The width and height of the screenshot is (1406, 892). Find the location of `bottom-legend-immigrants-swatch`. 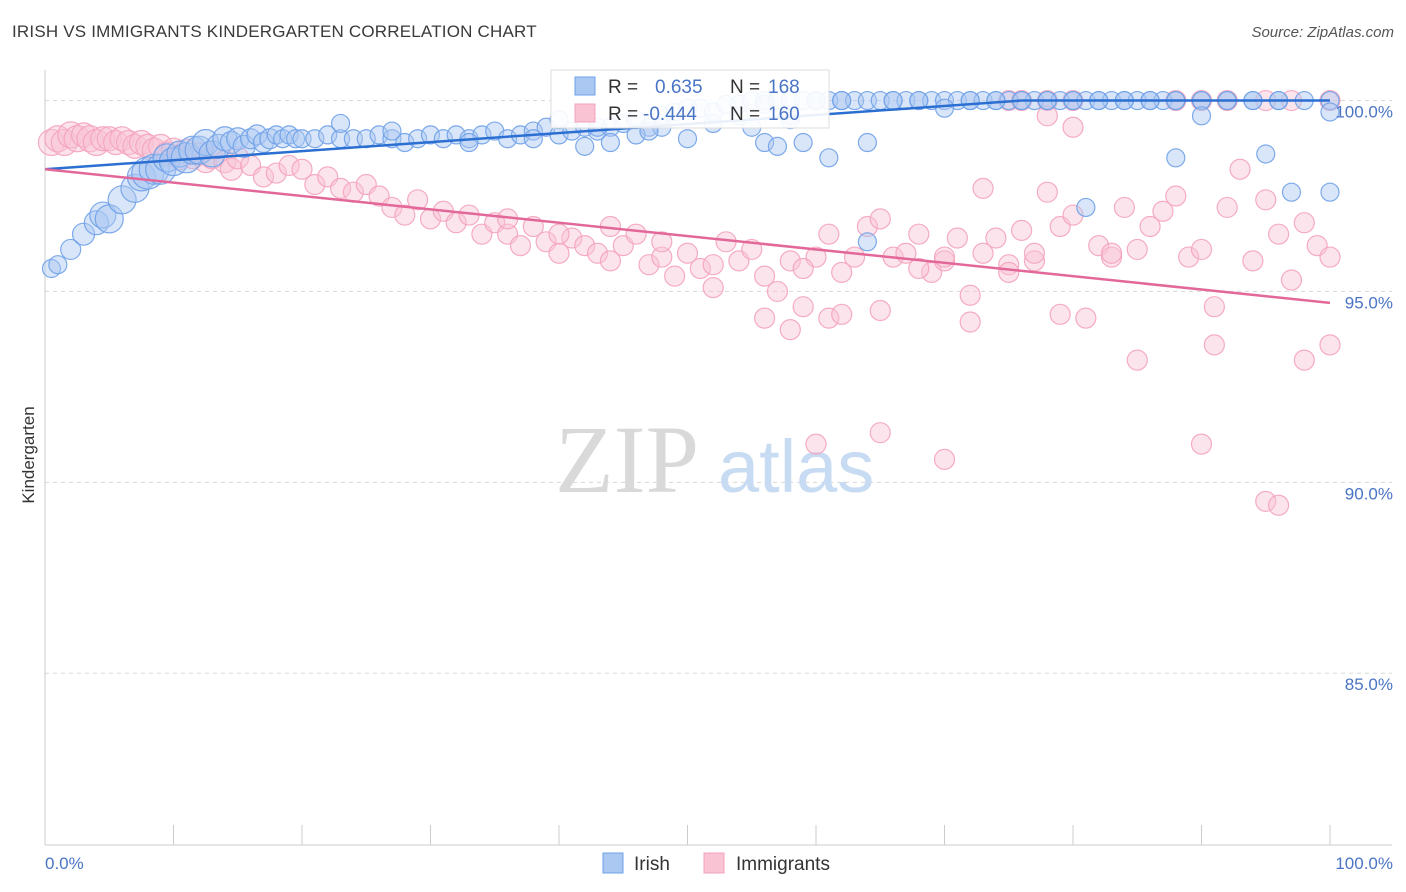

bottom-legend-immigrants-swatch is located at coordinates (714, 863).